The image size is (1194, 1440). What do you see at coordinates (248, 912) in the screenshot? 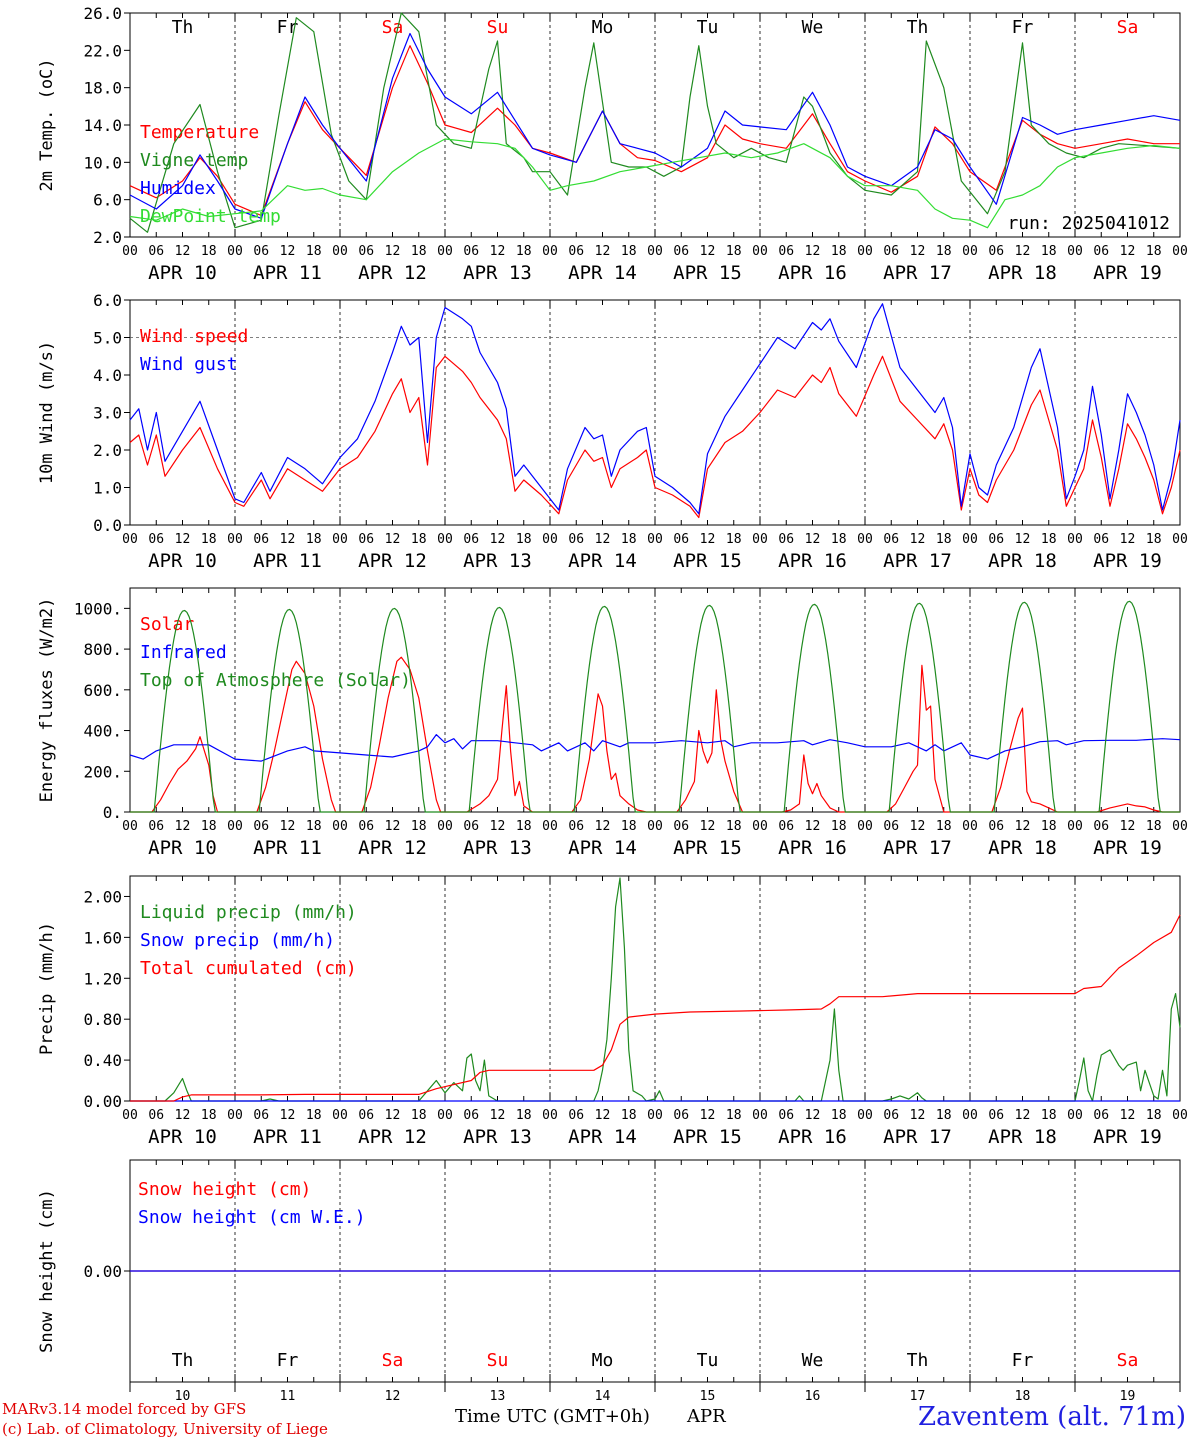
I see `legend-entry: Liquid precip (mm/h)` at bounding box center [248, 912].